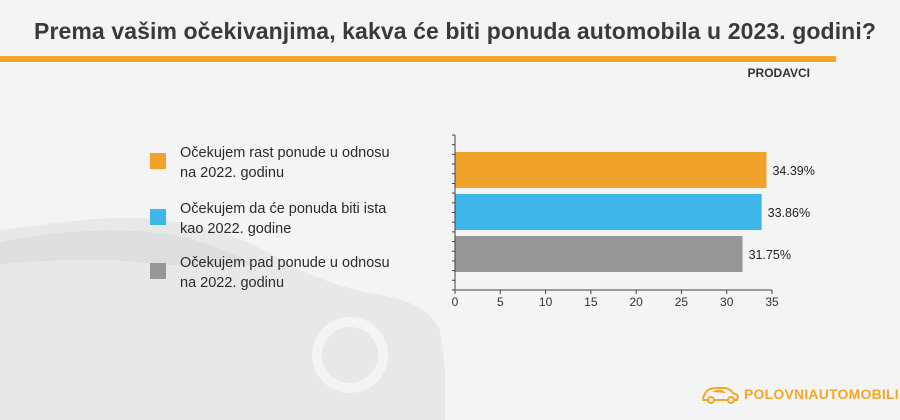  Describe the element at coordinates (772, 302) in the screenshot. I see `x-tick-label: 35` at that location.